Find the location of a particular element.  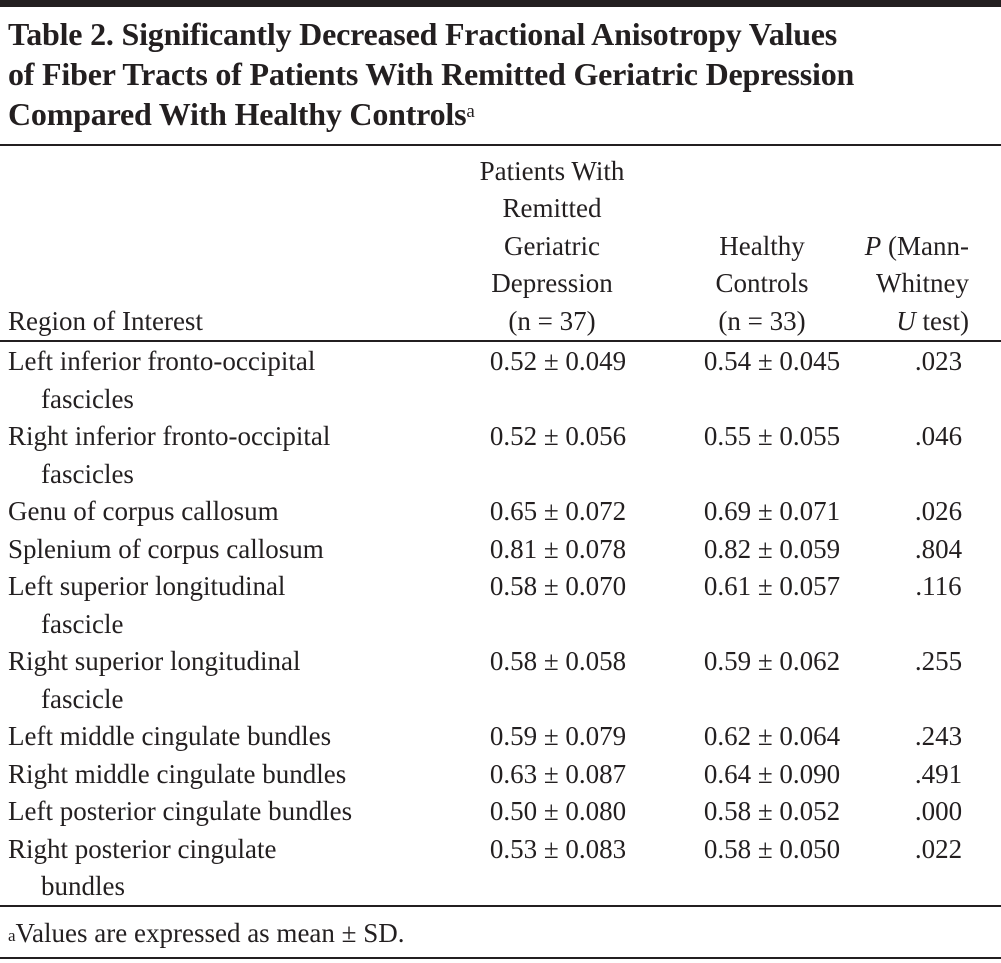

controls-cell: 0.54 ± 0.045 is located at coordinates (772, 361).